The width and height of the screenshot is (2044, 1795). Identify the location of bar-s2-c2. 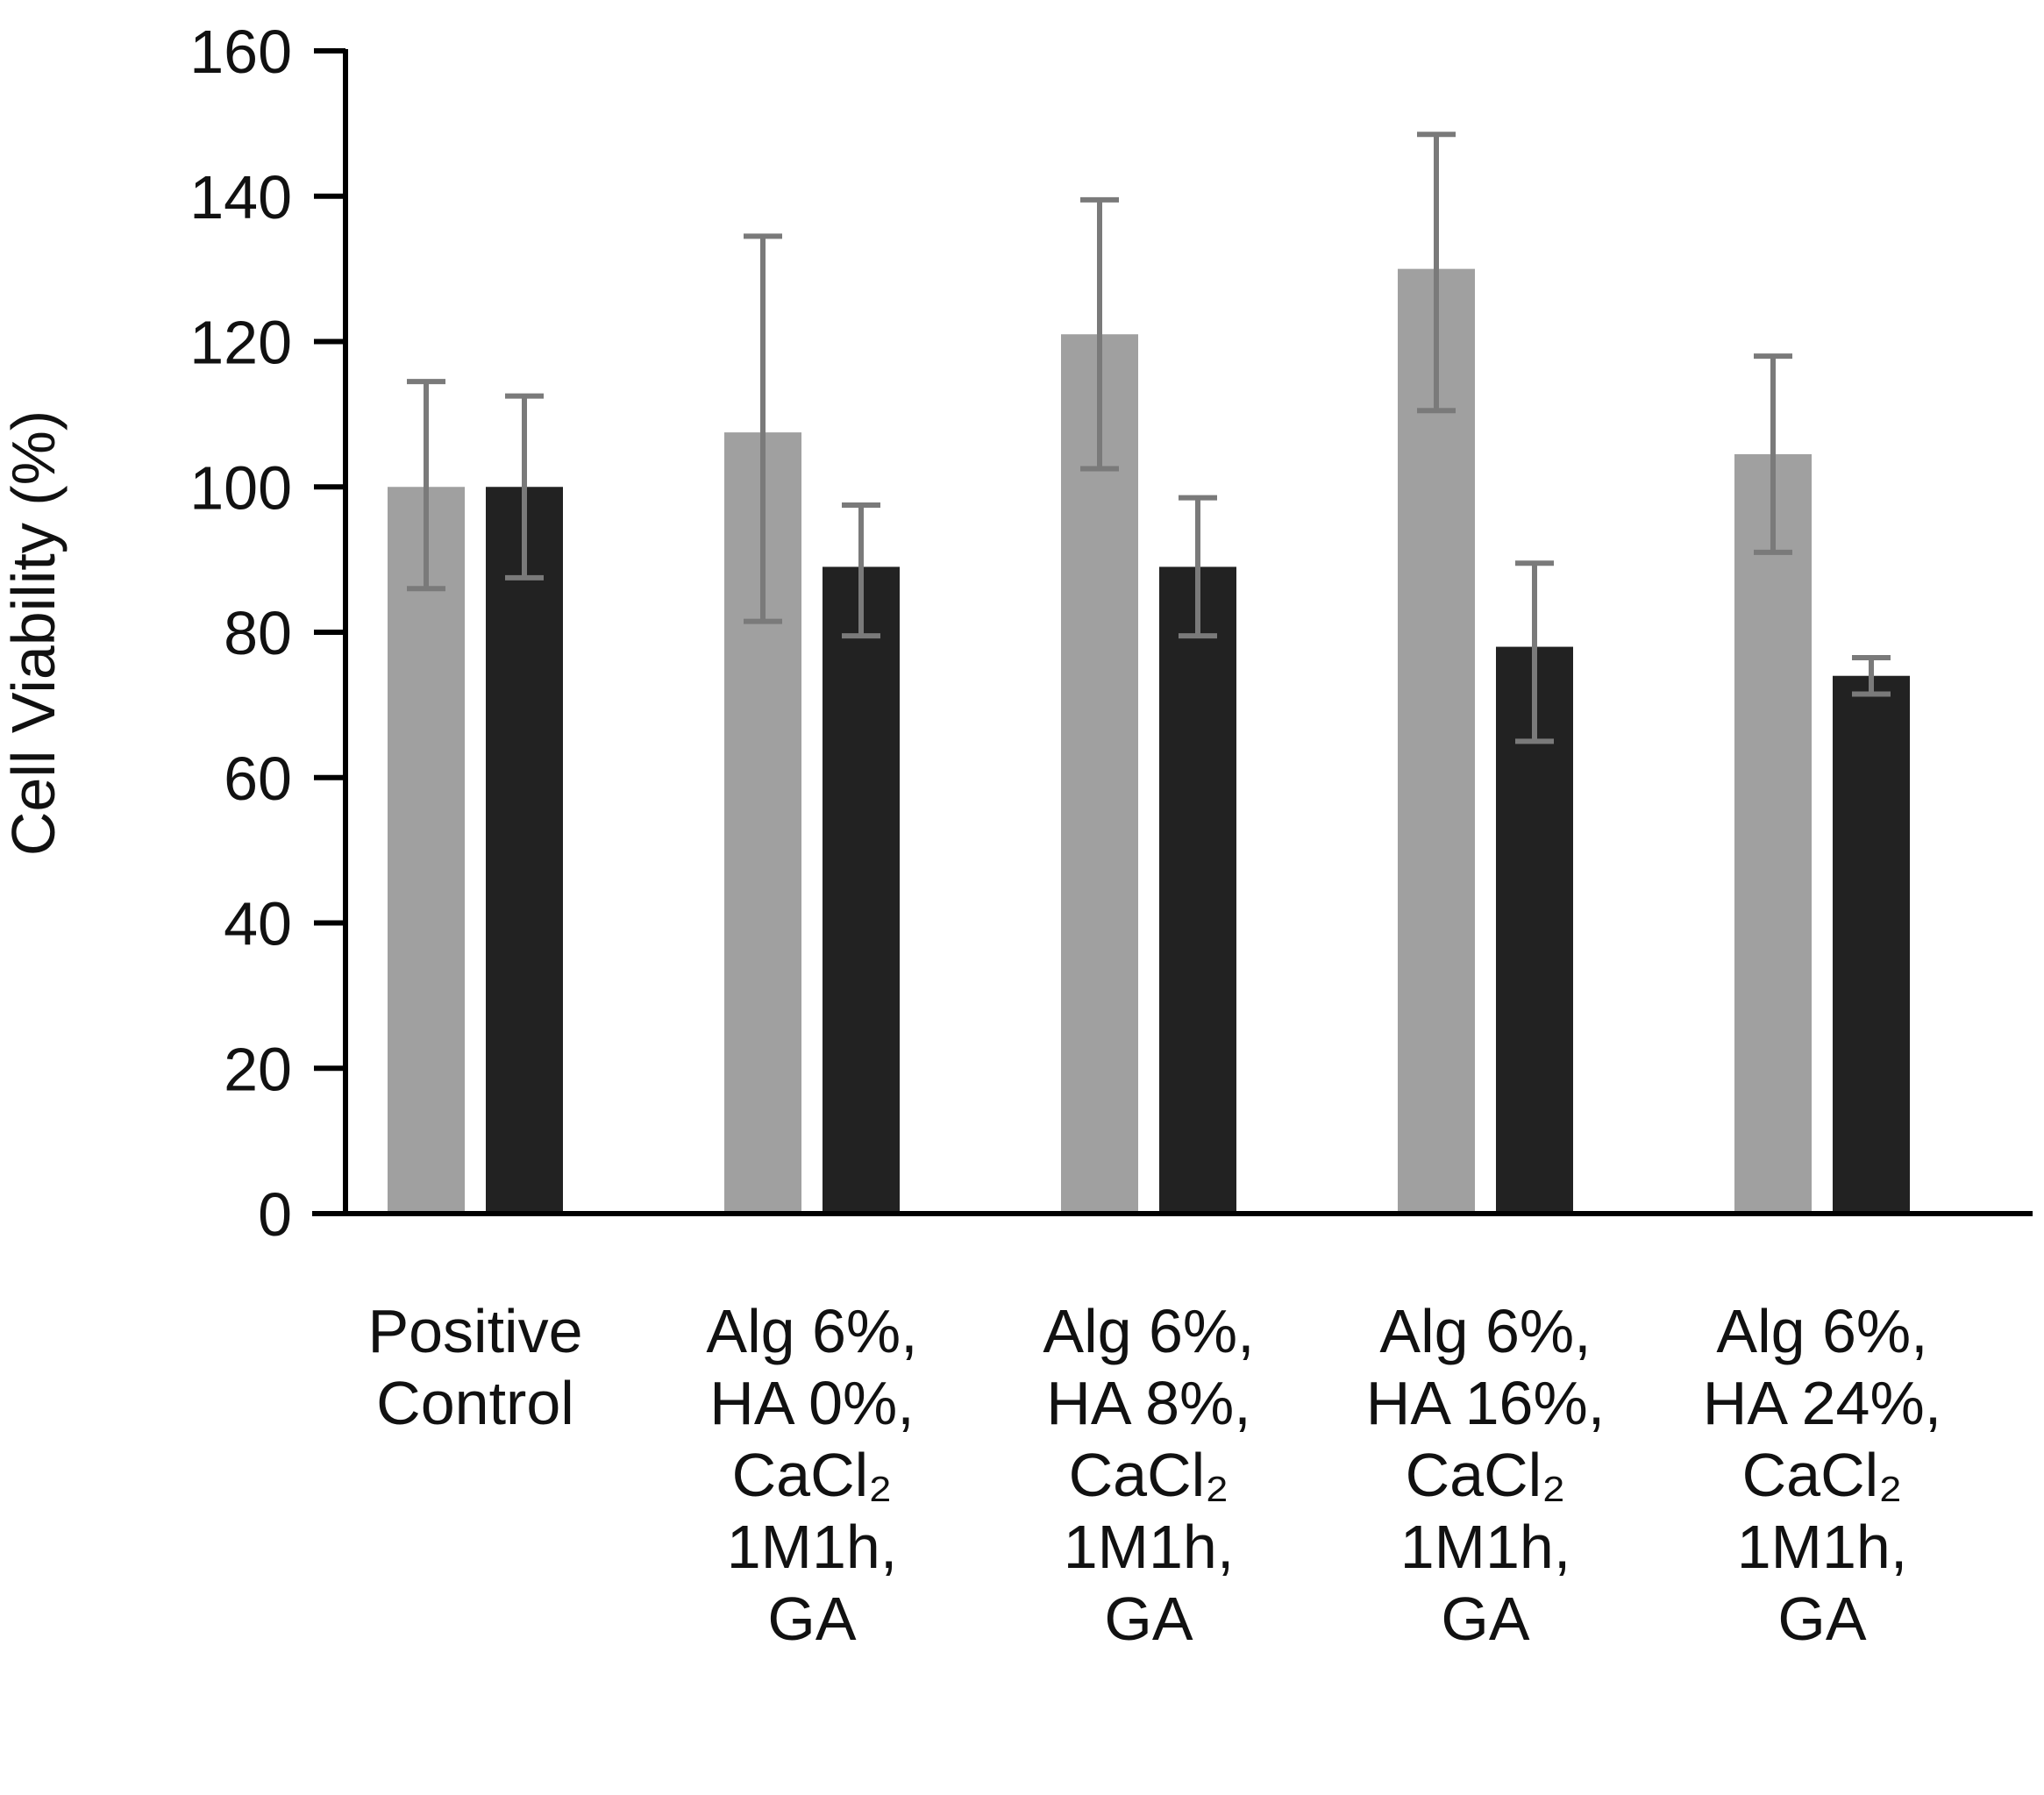
(861, 890).